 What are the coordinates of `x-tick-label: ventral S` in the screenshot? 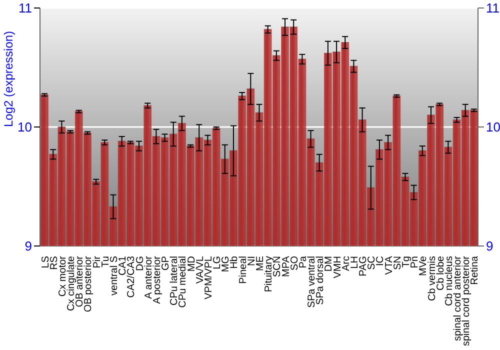 It's located at (114, 276).